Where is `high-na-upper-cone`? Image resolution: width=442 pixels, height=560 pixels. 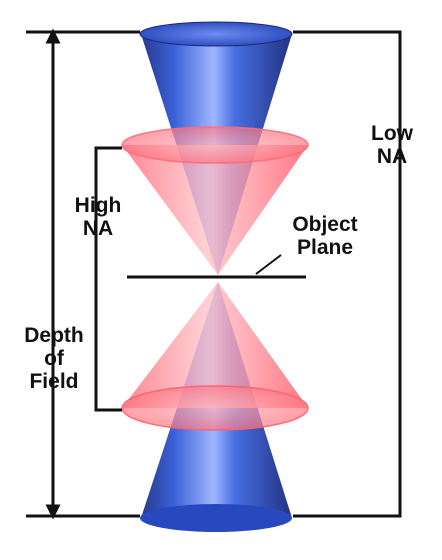 high-na-upper-cone is located at coordinates (215, 200).